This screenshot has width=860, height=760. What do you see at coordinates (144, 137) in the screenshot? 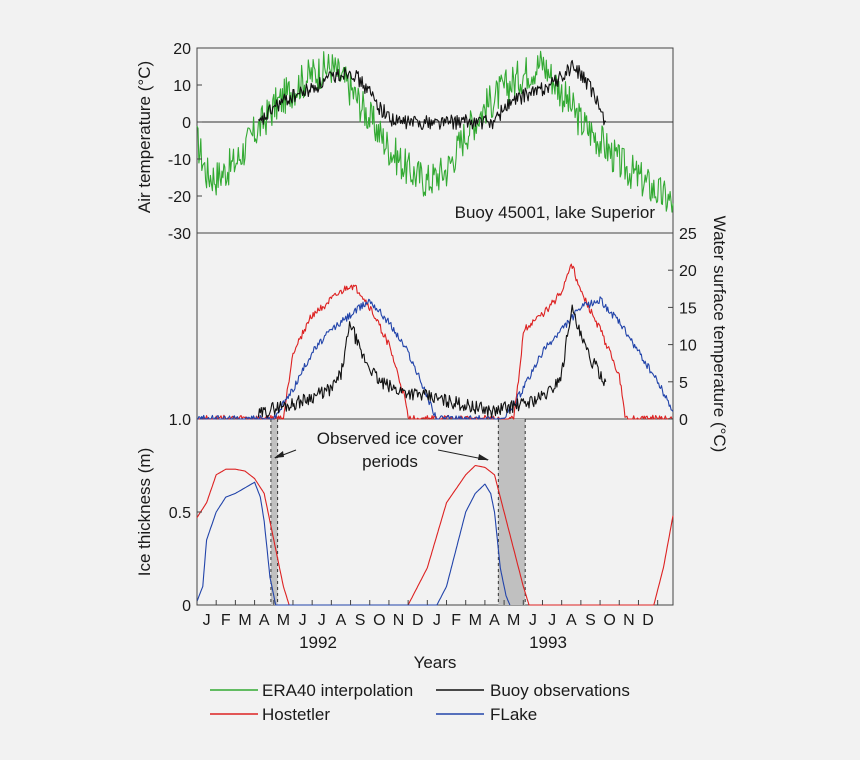
I see `air-ylabel: Air temperature (°C)` at bounding box center [144, 137].